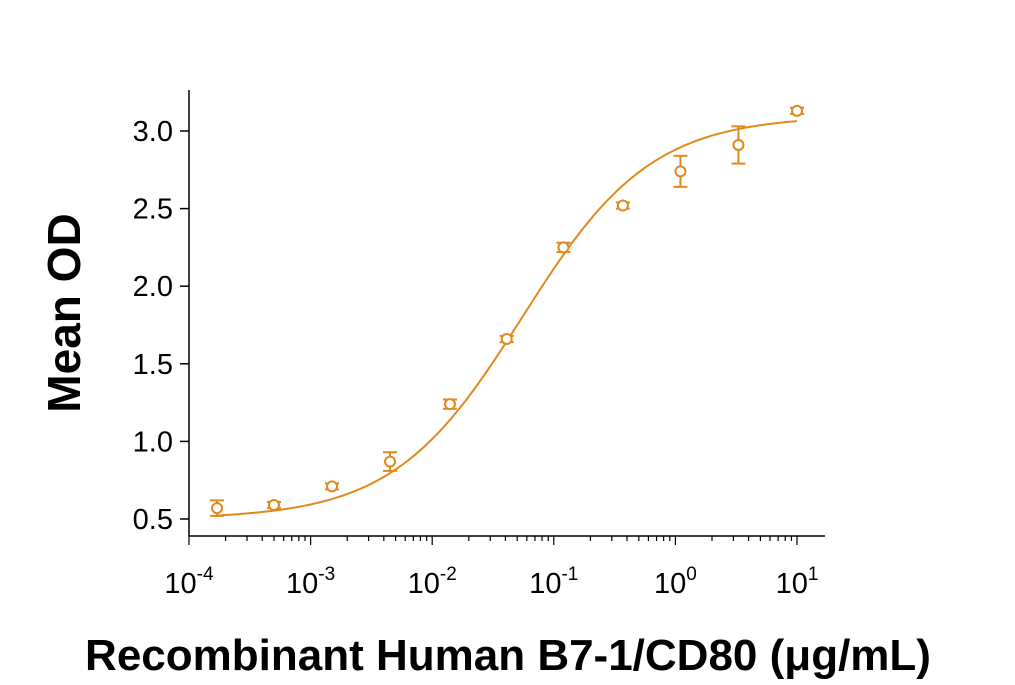 This screenshot has width=1015, height=685. What do you see at coordinates (64, 312) in the screenshot?
I see `y-axis-title: Mean OD` at bounding box center [64, 312].